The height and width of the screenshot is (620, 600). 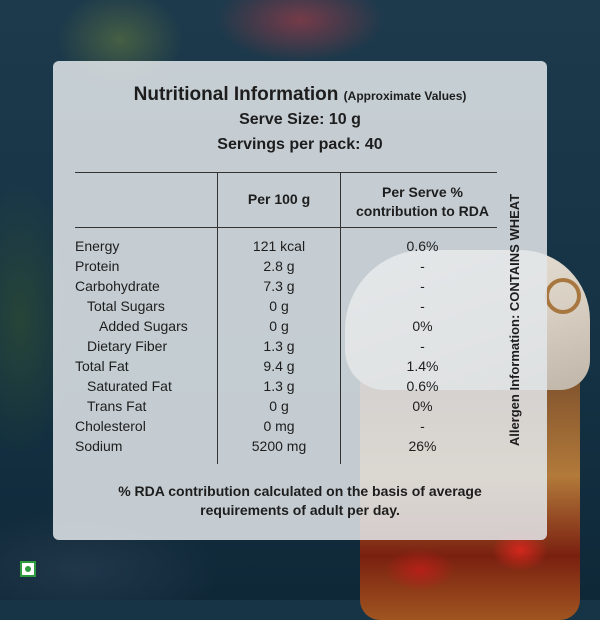 What do you see at coordinates (110, 426) in the screenshot?
I see `nutrient-name: Cholesterol` at bounding box center [110, 426].